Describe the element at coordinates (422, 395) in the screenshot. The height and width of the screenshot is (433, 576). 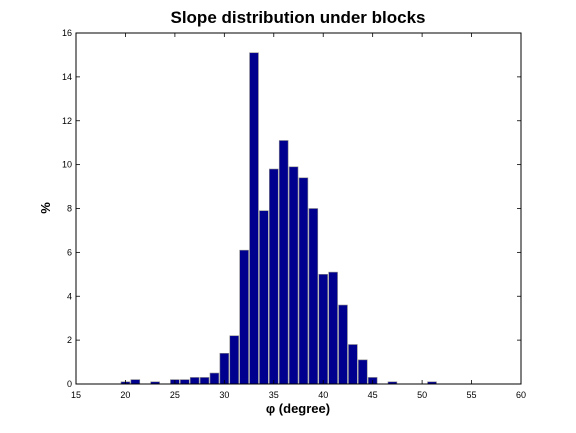
I see `x-tick-label: 50` at that location.